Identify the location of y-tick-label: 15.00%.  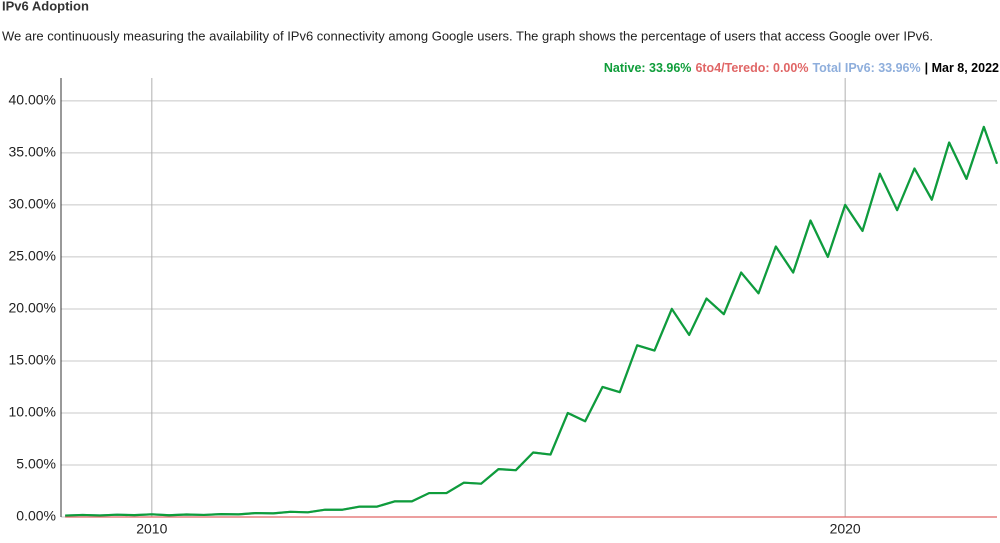
(32, 360).